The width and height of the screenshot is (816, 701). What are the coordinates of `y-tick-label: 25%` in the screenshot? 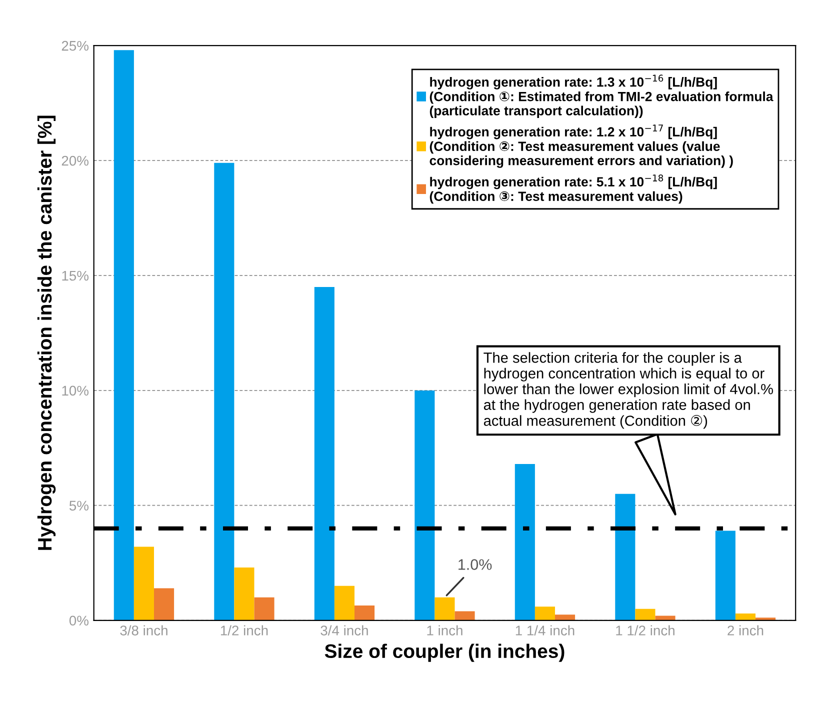 It's located at (75, 45).